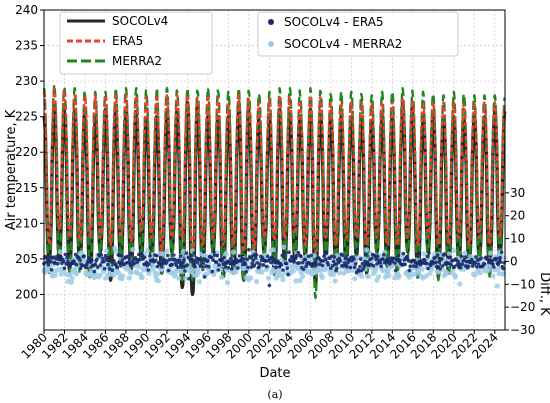 This screenshot has width=550, height=403. I want to click on y2-tick-label: −30, so click(522, 330).